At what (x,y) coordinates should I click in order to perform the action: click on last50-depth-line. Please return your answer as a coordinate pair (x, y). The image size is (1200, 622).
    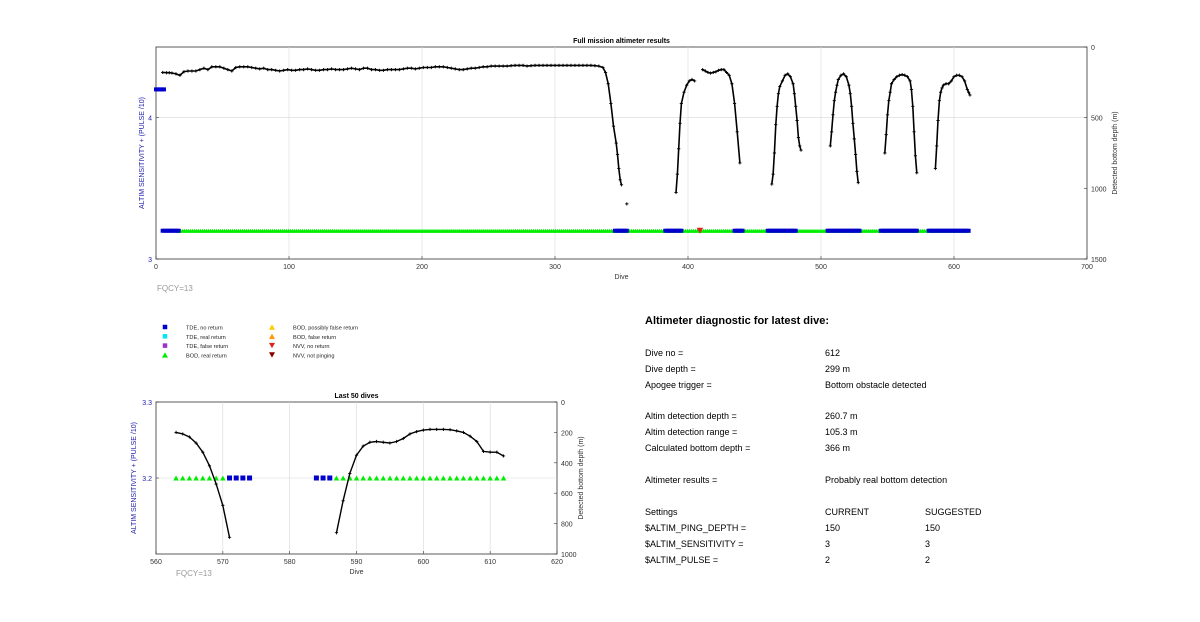
    Looking at the image, I should click on (419, 480).